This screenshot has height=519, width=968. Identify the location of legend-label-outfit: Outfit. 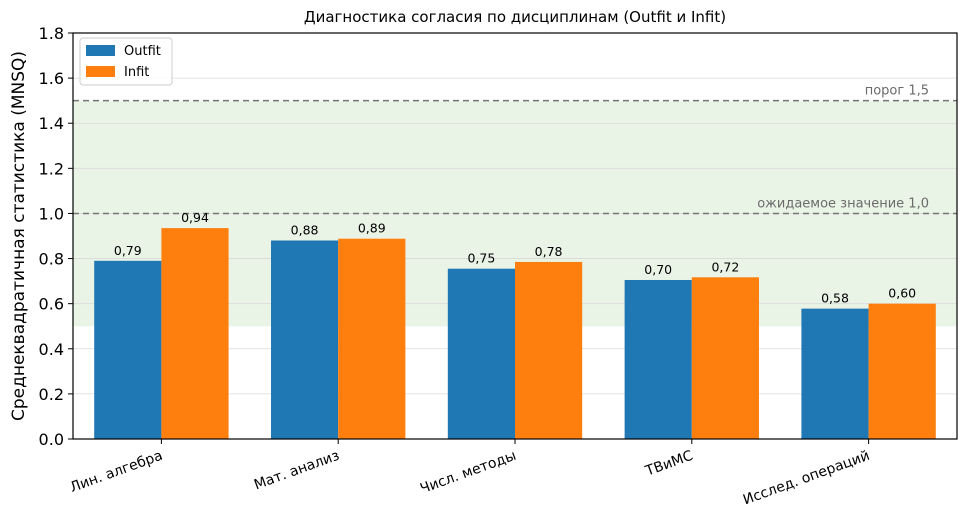
(142, 51).